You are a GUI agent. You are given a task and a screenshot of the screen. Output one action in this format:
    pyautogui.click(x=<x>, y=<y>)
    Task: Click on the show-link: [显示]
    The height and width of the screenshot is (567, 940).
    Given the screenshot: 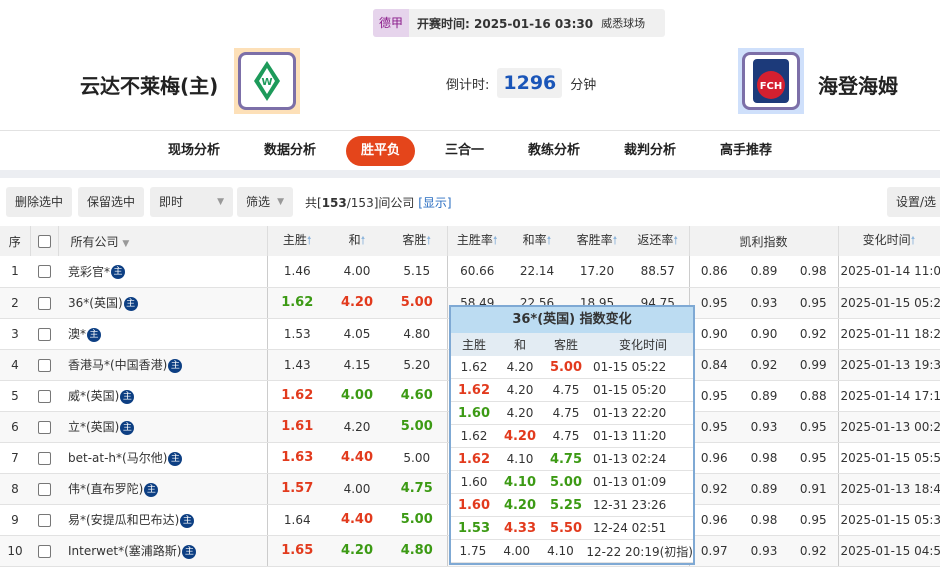 What is the action you would take?
    pyautogui.click(x=435, y=203)
    